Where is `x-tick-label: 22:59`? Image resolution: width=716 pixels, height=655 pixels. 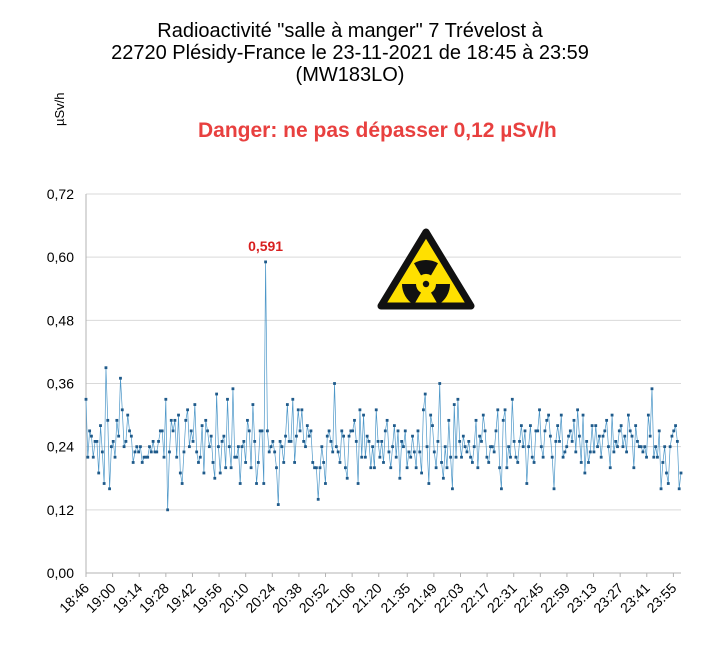
x-tick-label: 22:59 is located at coordinates (555, 598).